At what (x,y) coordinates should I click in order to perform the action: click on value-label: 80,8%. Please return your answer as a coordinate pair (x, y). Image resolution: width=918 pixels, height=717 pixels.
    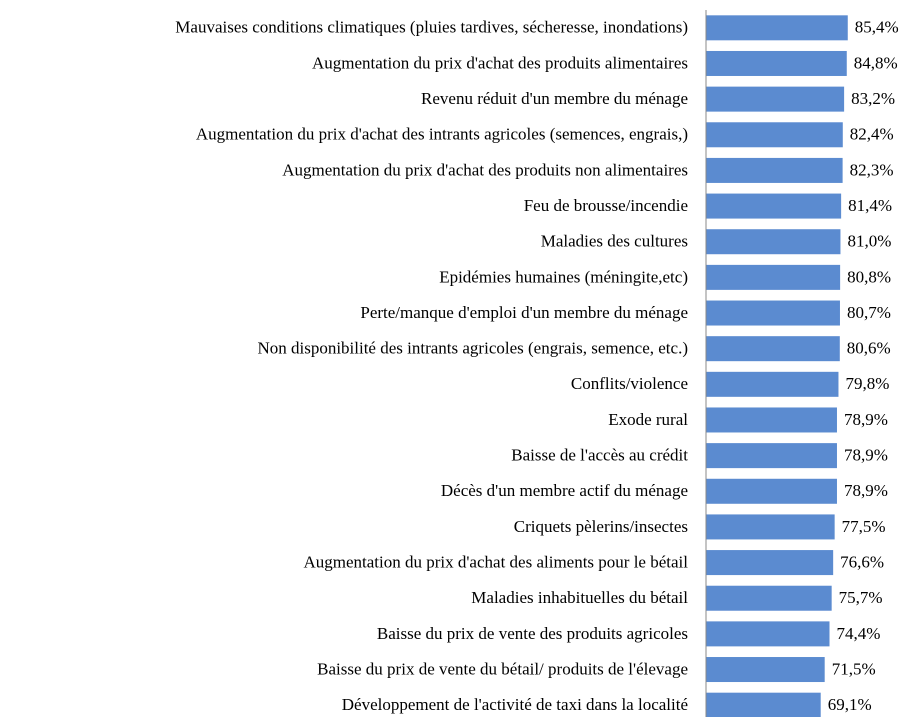
    Looking at the image, I should click on (869, 276).